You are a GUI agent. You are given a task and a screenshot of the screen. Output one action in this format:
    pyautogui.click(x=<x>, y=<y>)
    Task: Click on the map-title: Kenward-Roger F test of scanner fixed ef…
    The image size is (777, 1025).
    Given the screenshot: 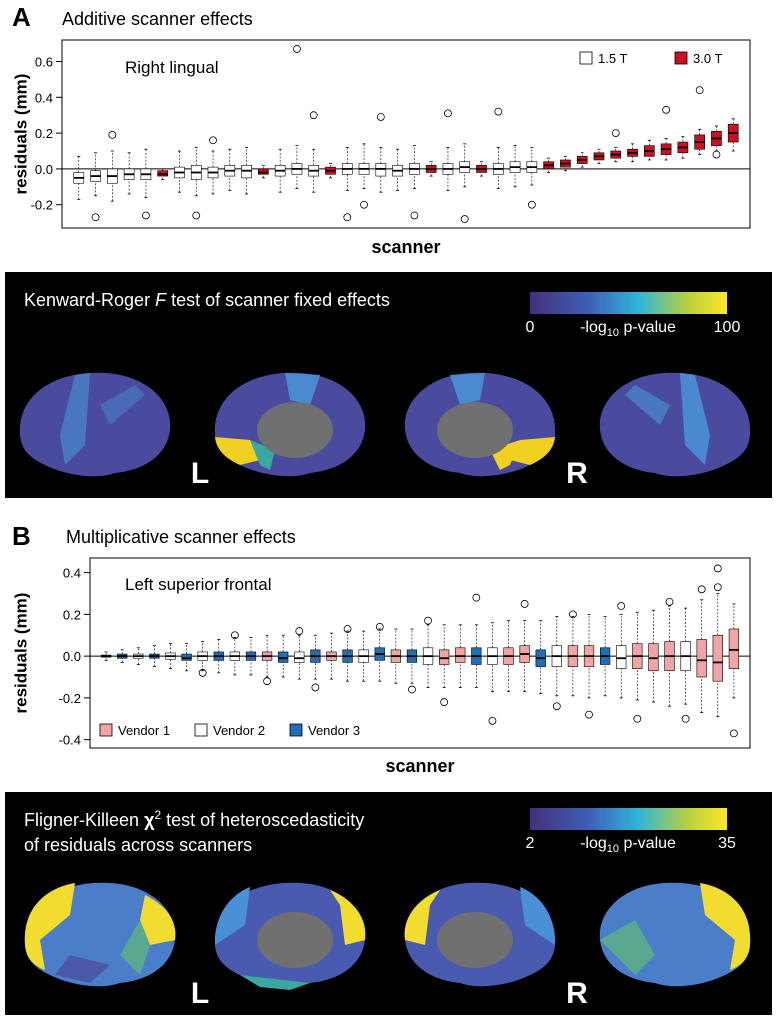 What is the action you would take?
    pyautogui.click(x=207, y=300)
    